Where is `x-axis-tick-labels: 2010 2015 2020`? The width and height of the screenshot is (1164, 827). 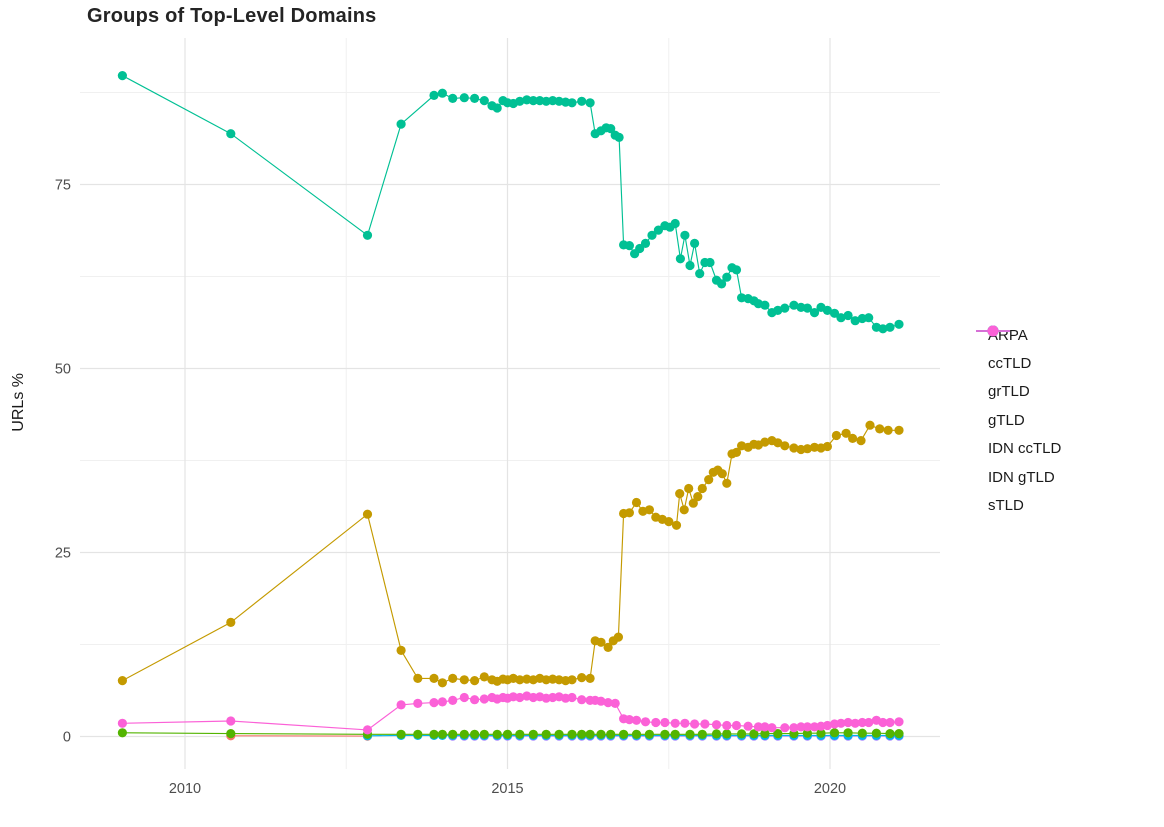
x-axis-tick-labels: 2010 2015 2020 is located at coordinates (507, 789).